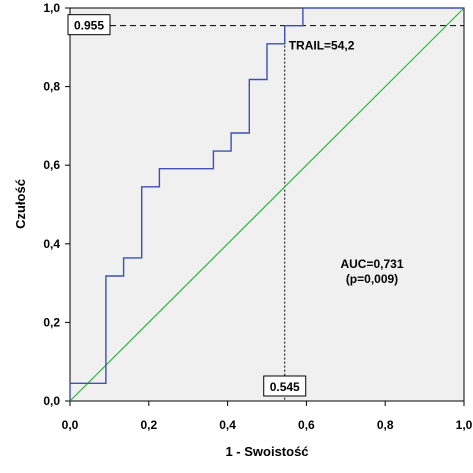 The width and height of the screenshot is (473, 473). Describe the element at coordinates (385, 425) in the screenshot. I see `x-tick-label: 0,8` at that location.